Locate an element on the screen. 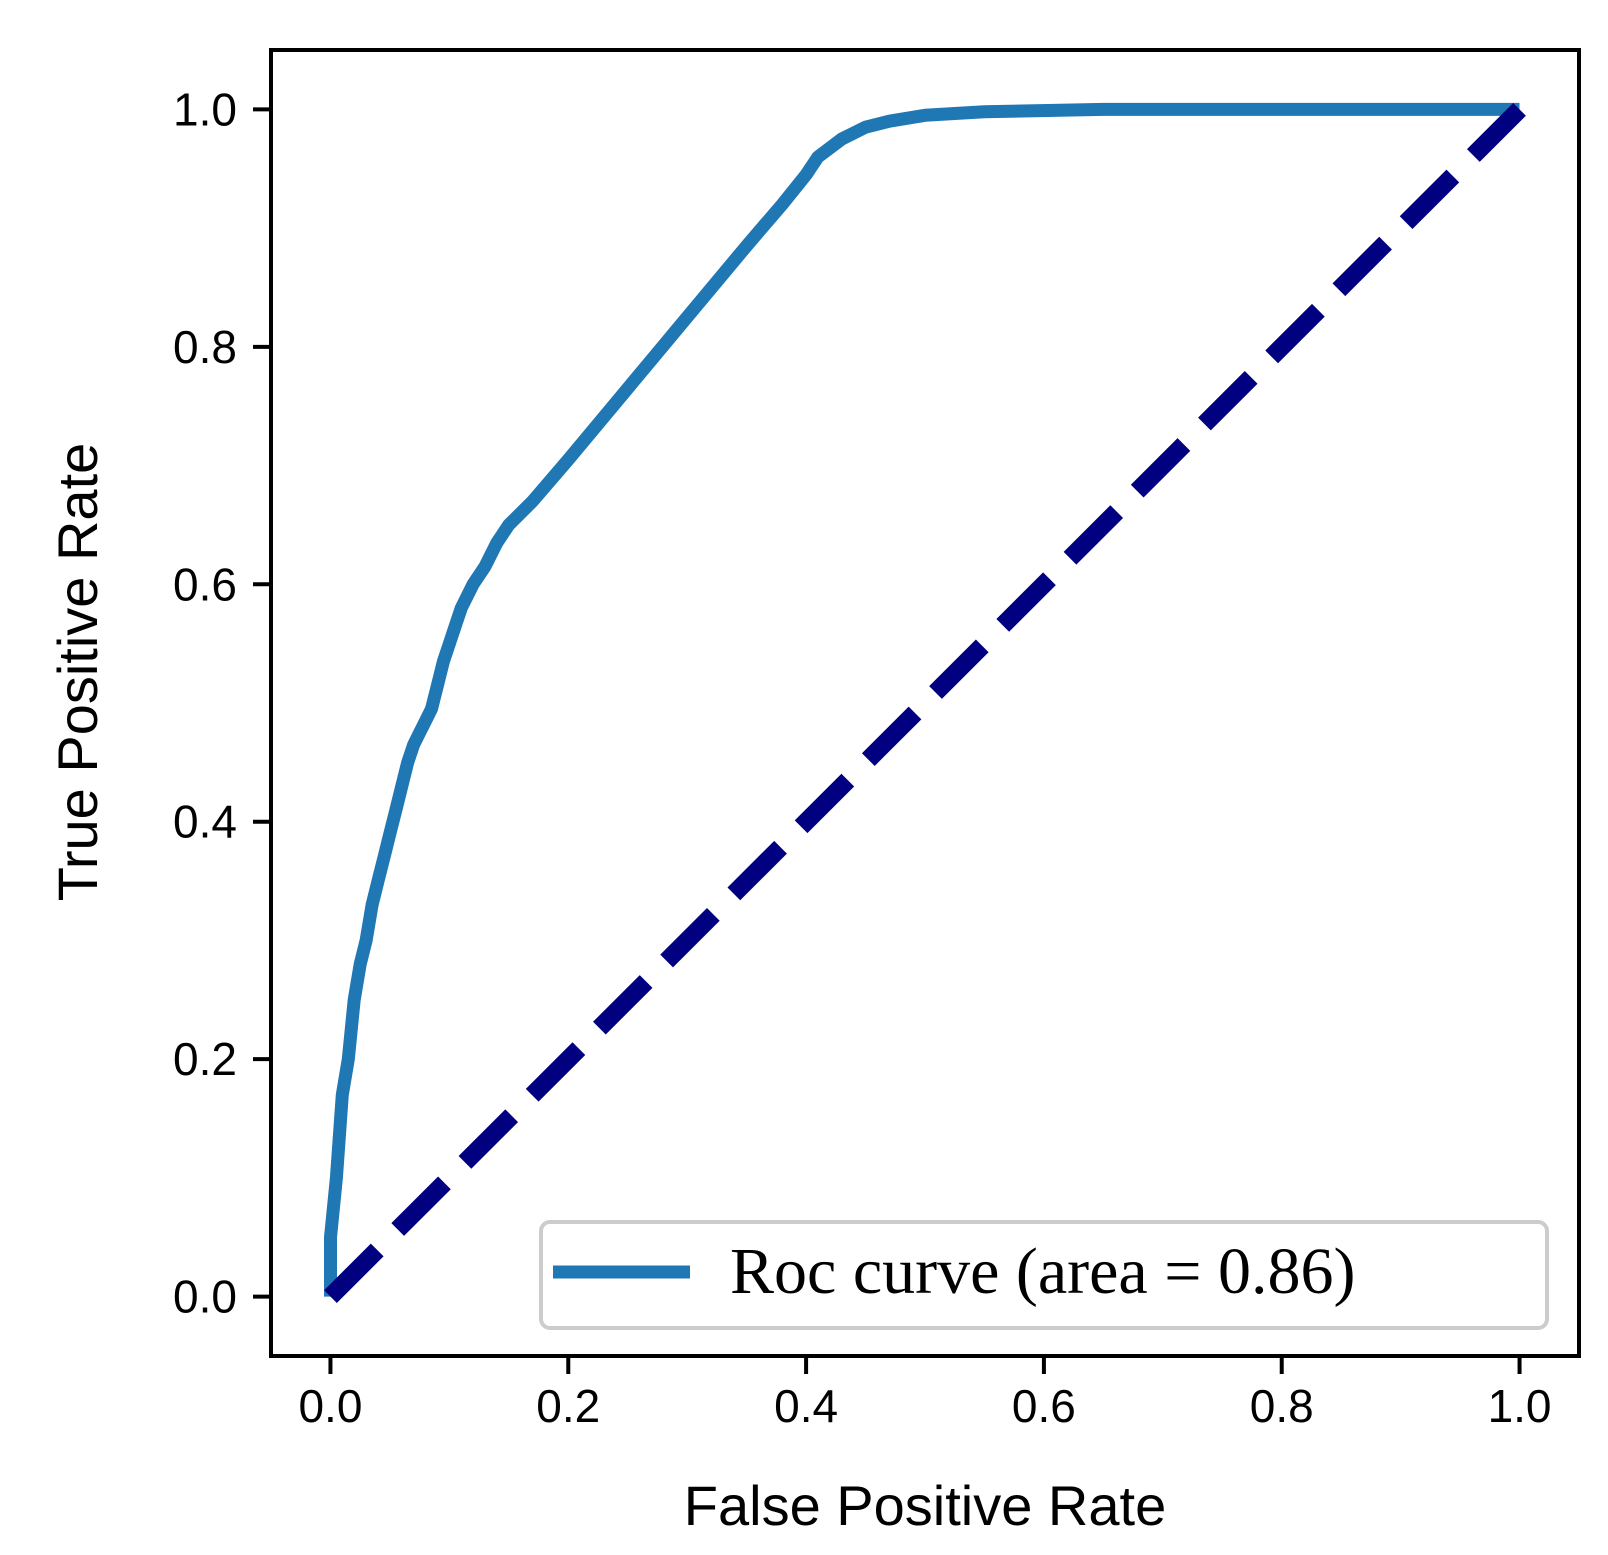 The width and height of the screenshot is (1608, 1555). x-tick-label: 0.6 is located at coordinates (1044, 1406).